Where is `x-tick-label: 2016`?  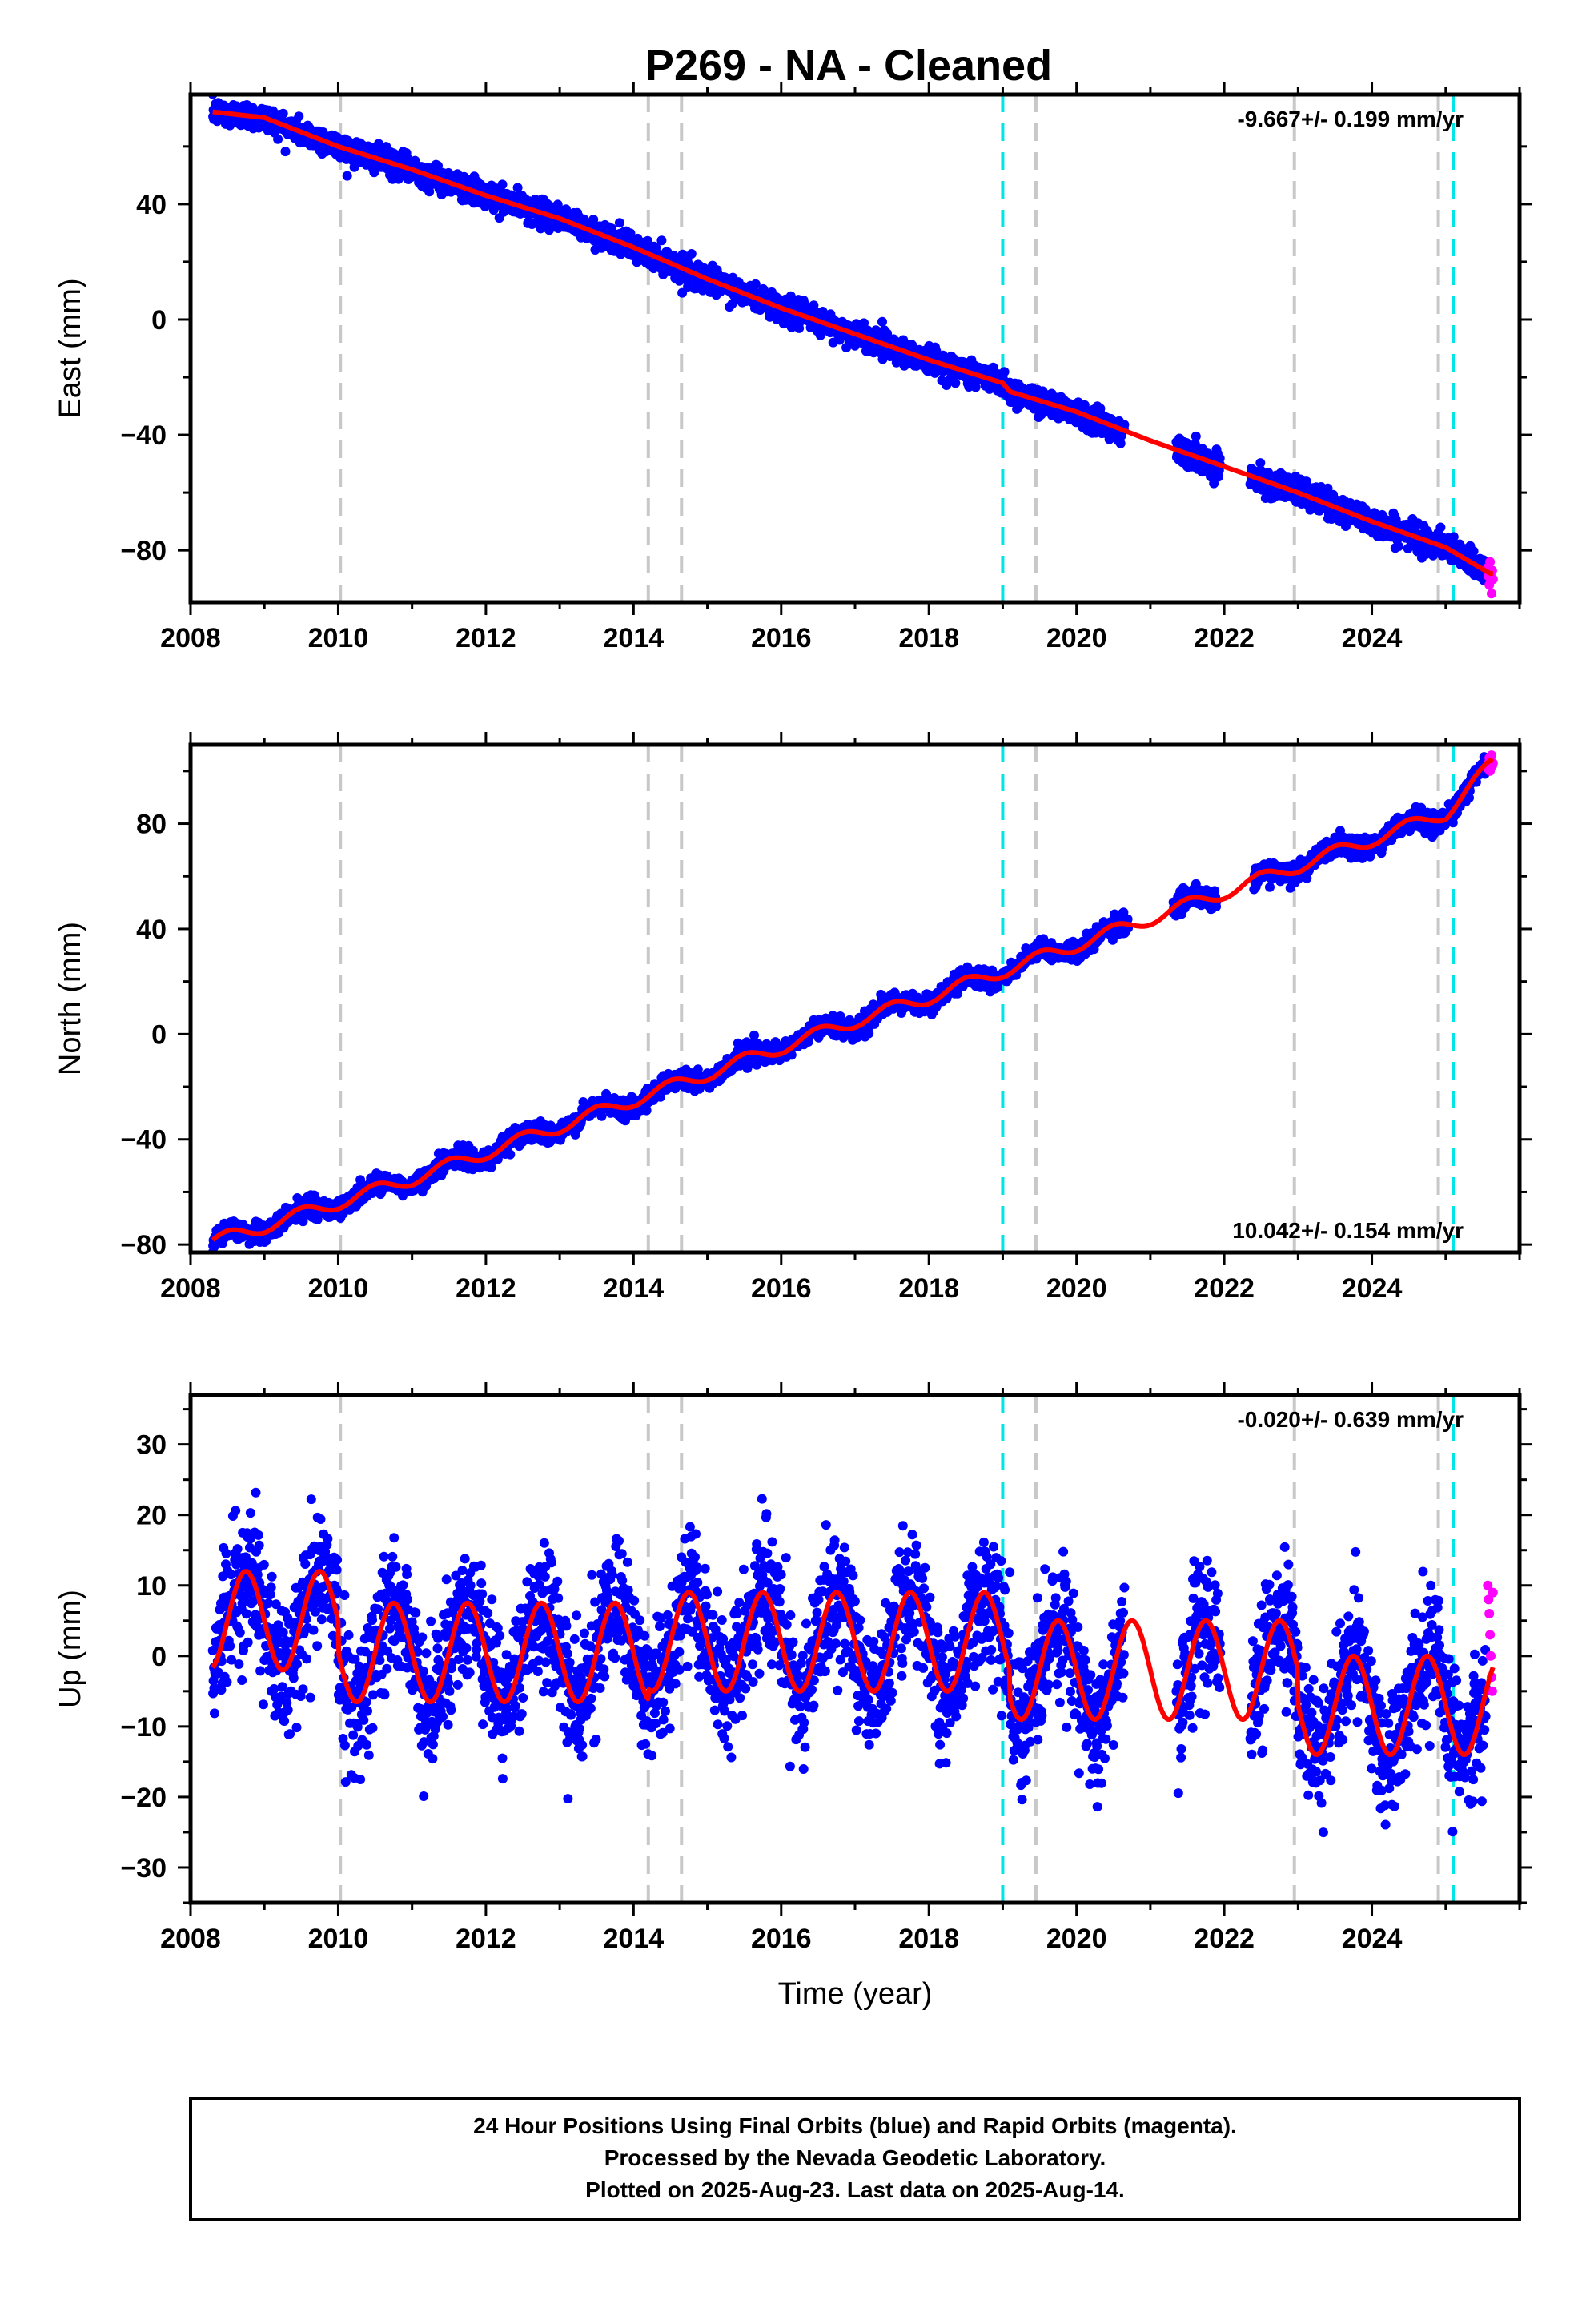
x-tick-label: 2016 is located at coordinates (781, 638).